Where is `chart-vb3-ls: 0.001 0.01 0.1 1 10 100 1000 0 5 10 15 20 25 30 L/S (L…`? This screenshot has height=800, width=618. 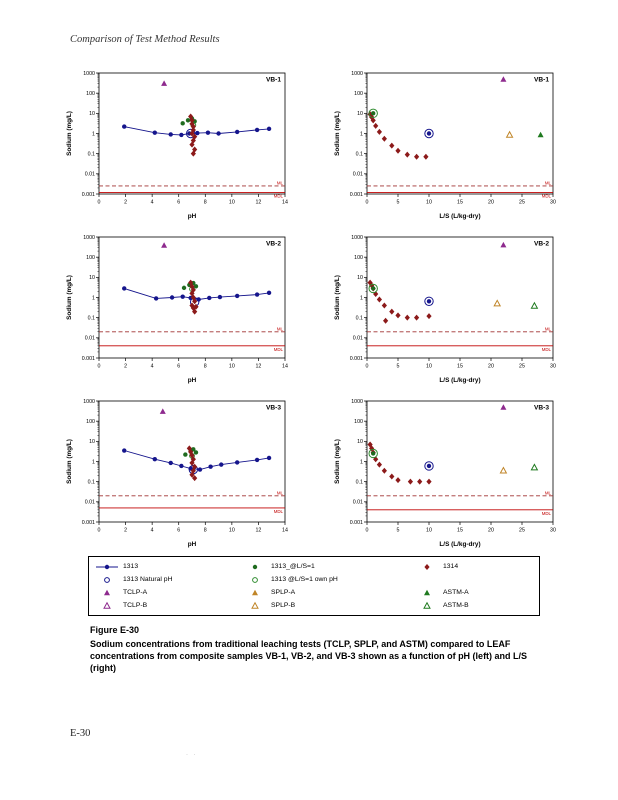 chart-vb3-ls: 0.001 0.01 0.1 1 10 100 1000 0 5 10 15 20 25 30 L/S (L… is located at coordinates (446, 471).